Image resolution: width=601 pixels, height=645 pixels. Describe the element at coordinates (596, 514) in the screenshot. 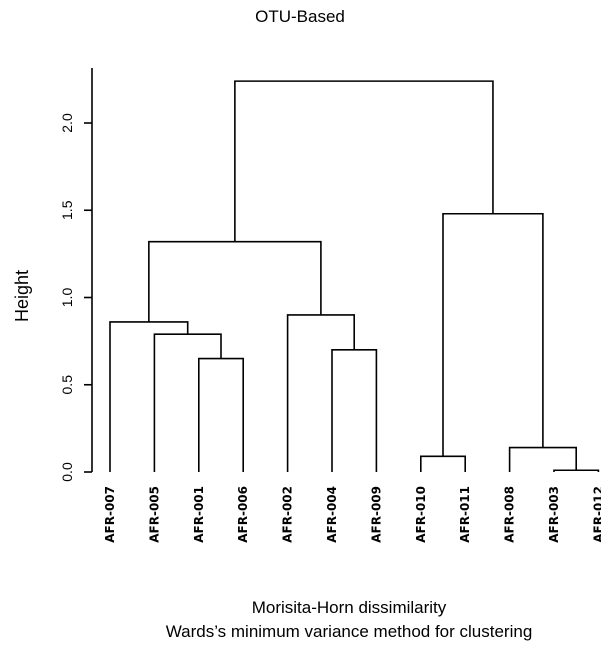

I see `leaf-label: AFR-012` at that location.